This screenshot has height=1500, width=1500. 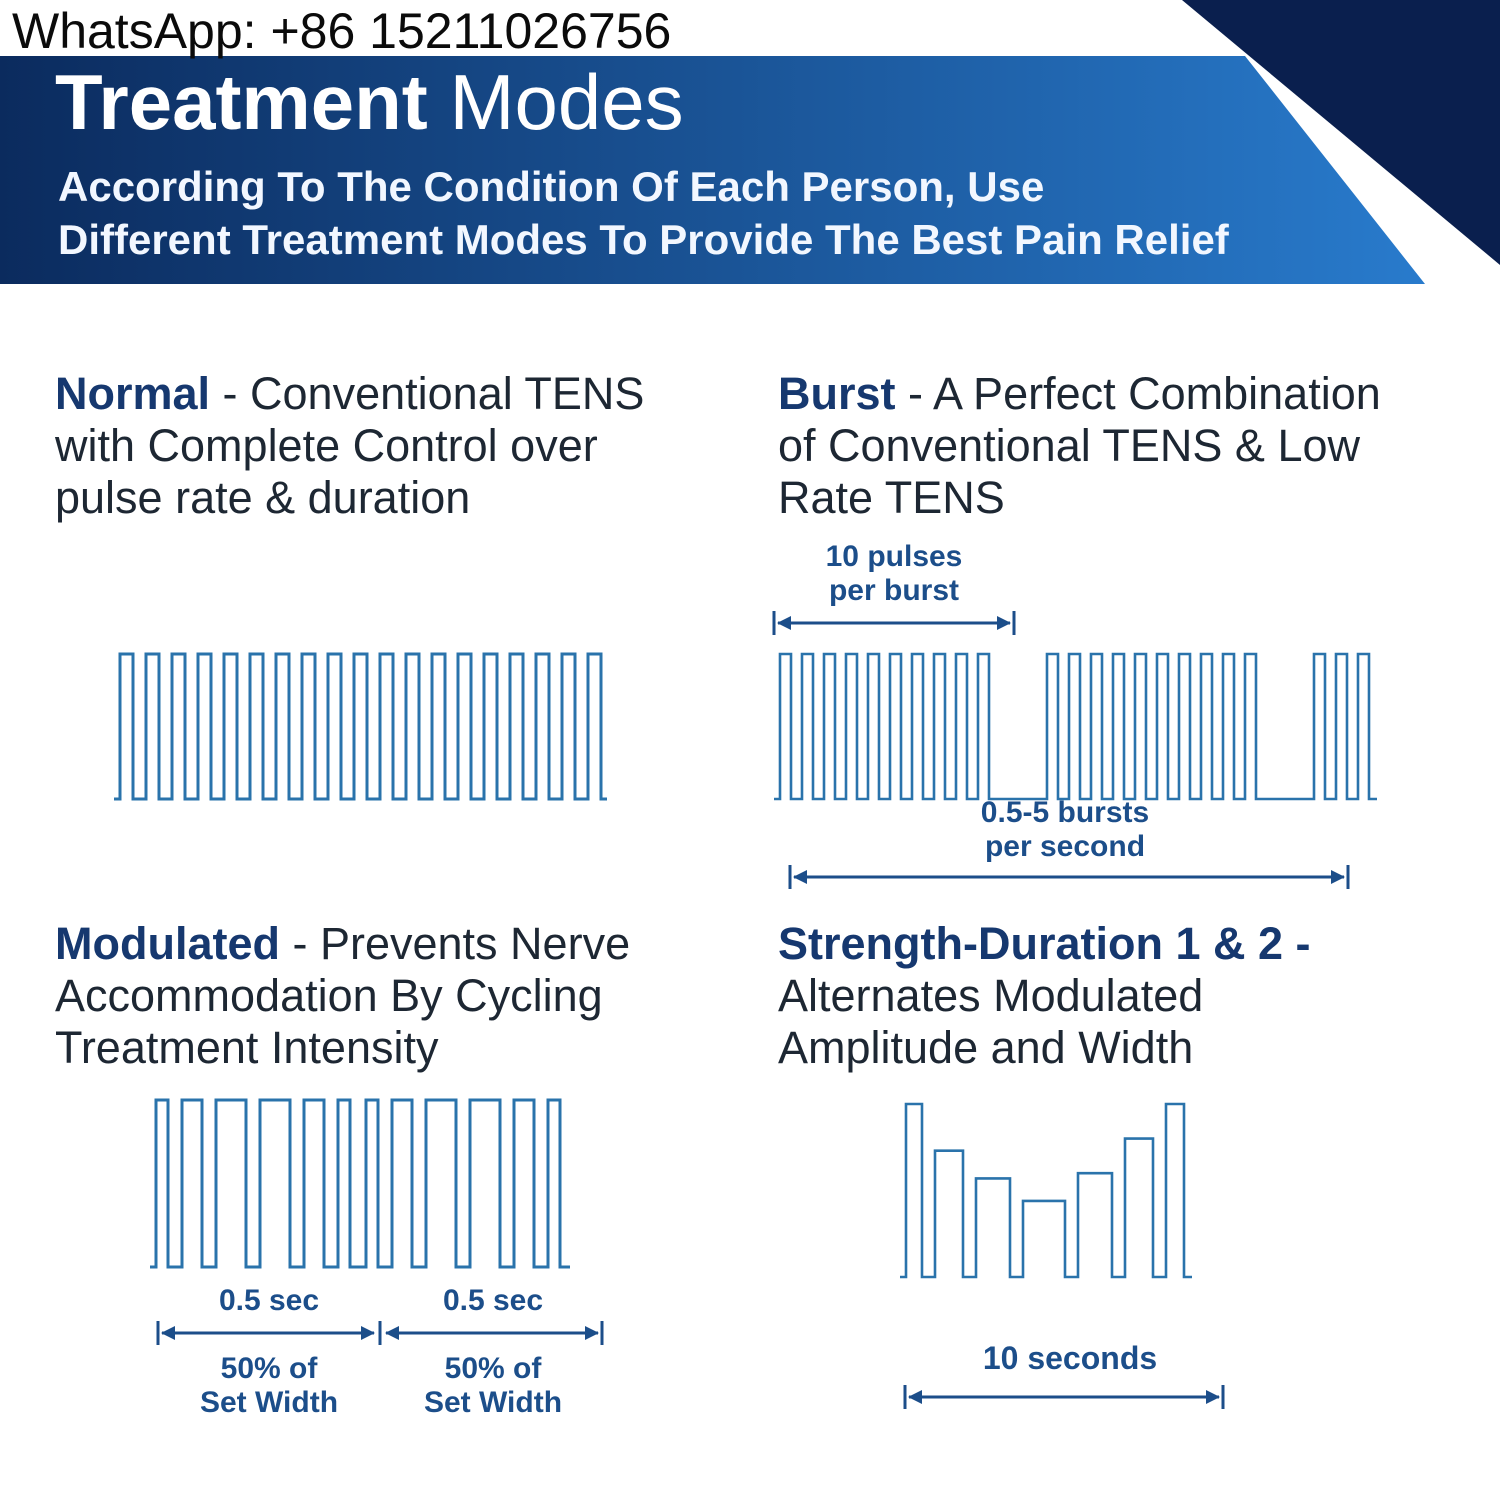 What do you see at coordinates (1138, 393) in the screenshot?
I see `burst-mode-desc-line1: - A Perfect Combination` at bounding box center [1138, 393].